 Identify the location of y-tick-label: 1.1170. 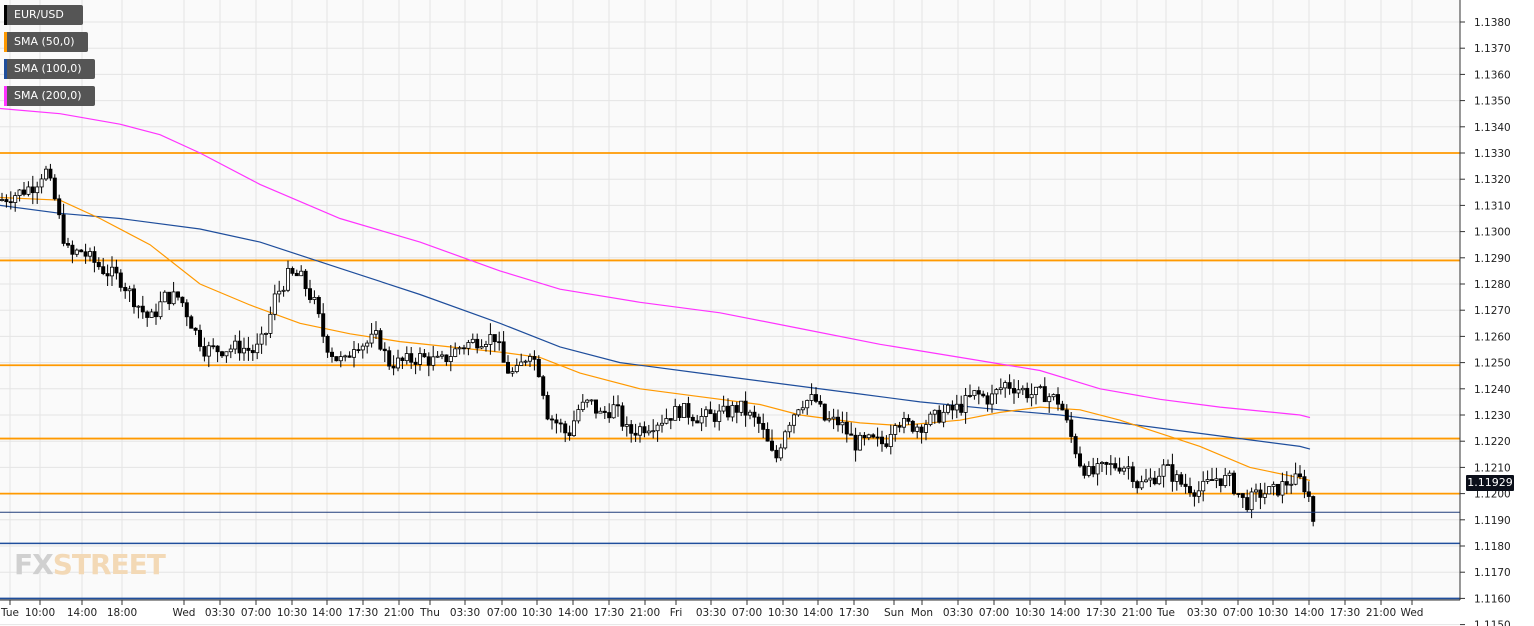
(1492, 573).